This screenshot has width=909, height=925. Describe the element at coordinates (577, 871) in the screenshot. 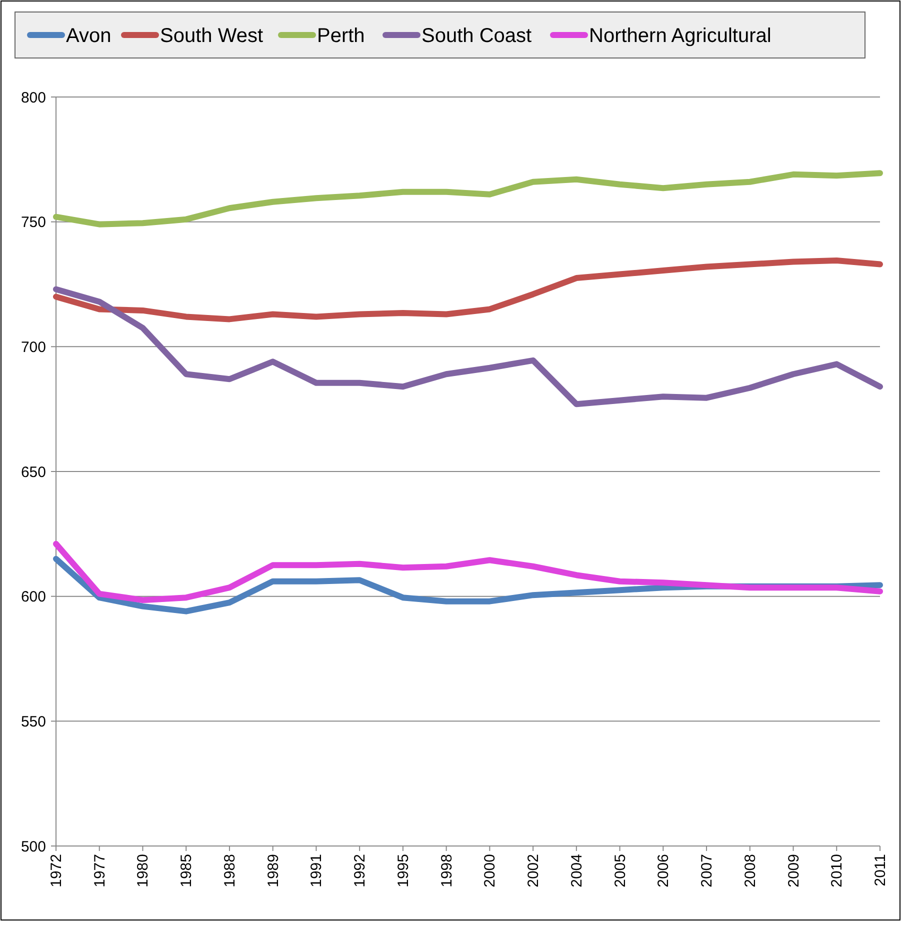

I see `x-tick-label: 2004` at that location.